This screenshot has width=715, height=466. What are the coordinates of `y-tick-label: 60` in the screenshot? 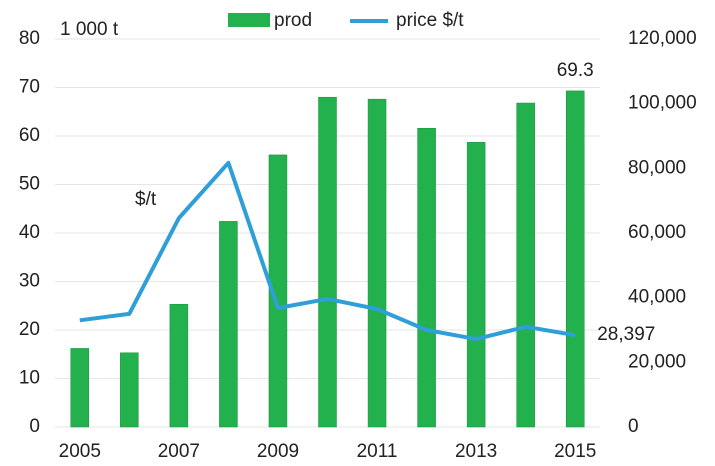 It's located at (29, 135).